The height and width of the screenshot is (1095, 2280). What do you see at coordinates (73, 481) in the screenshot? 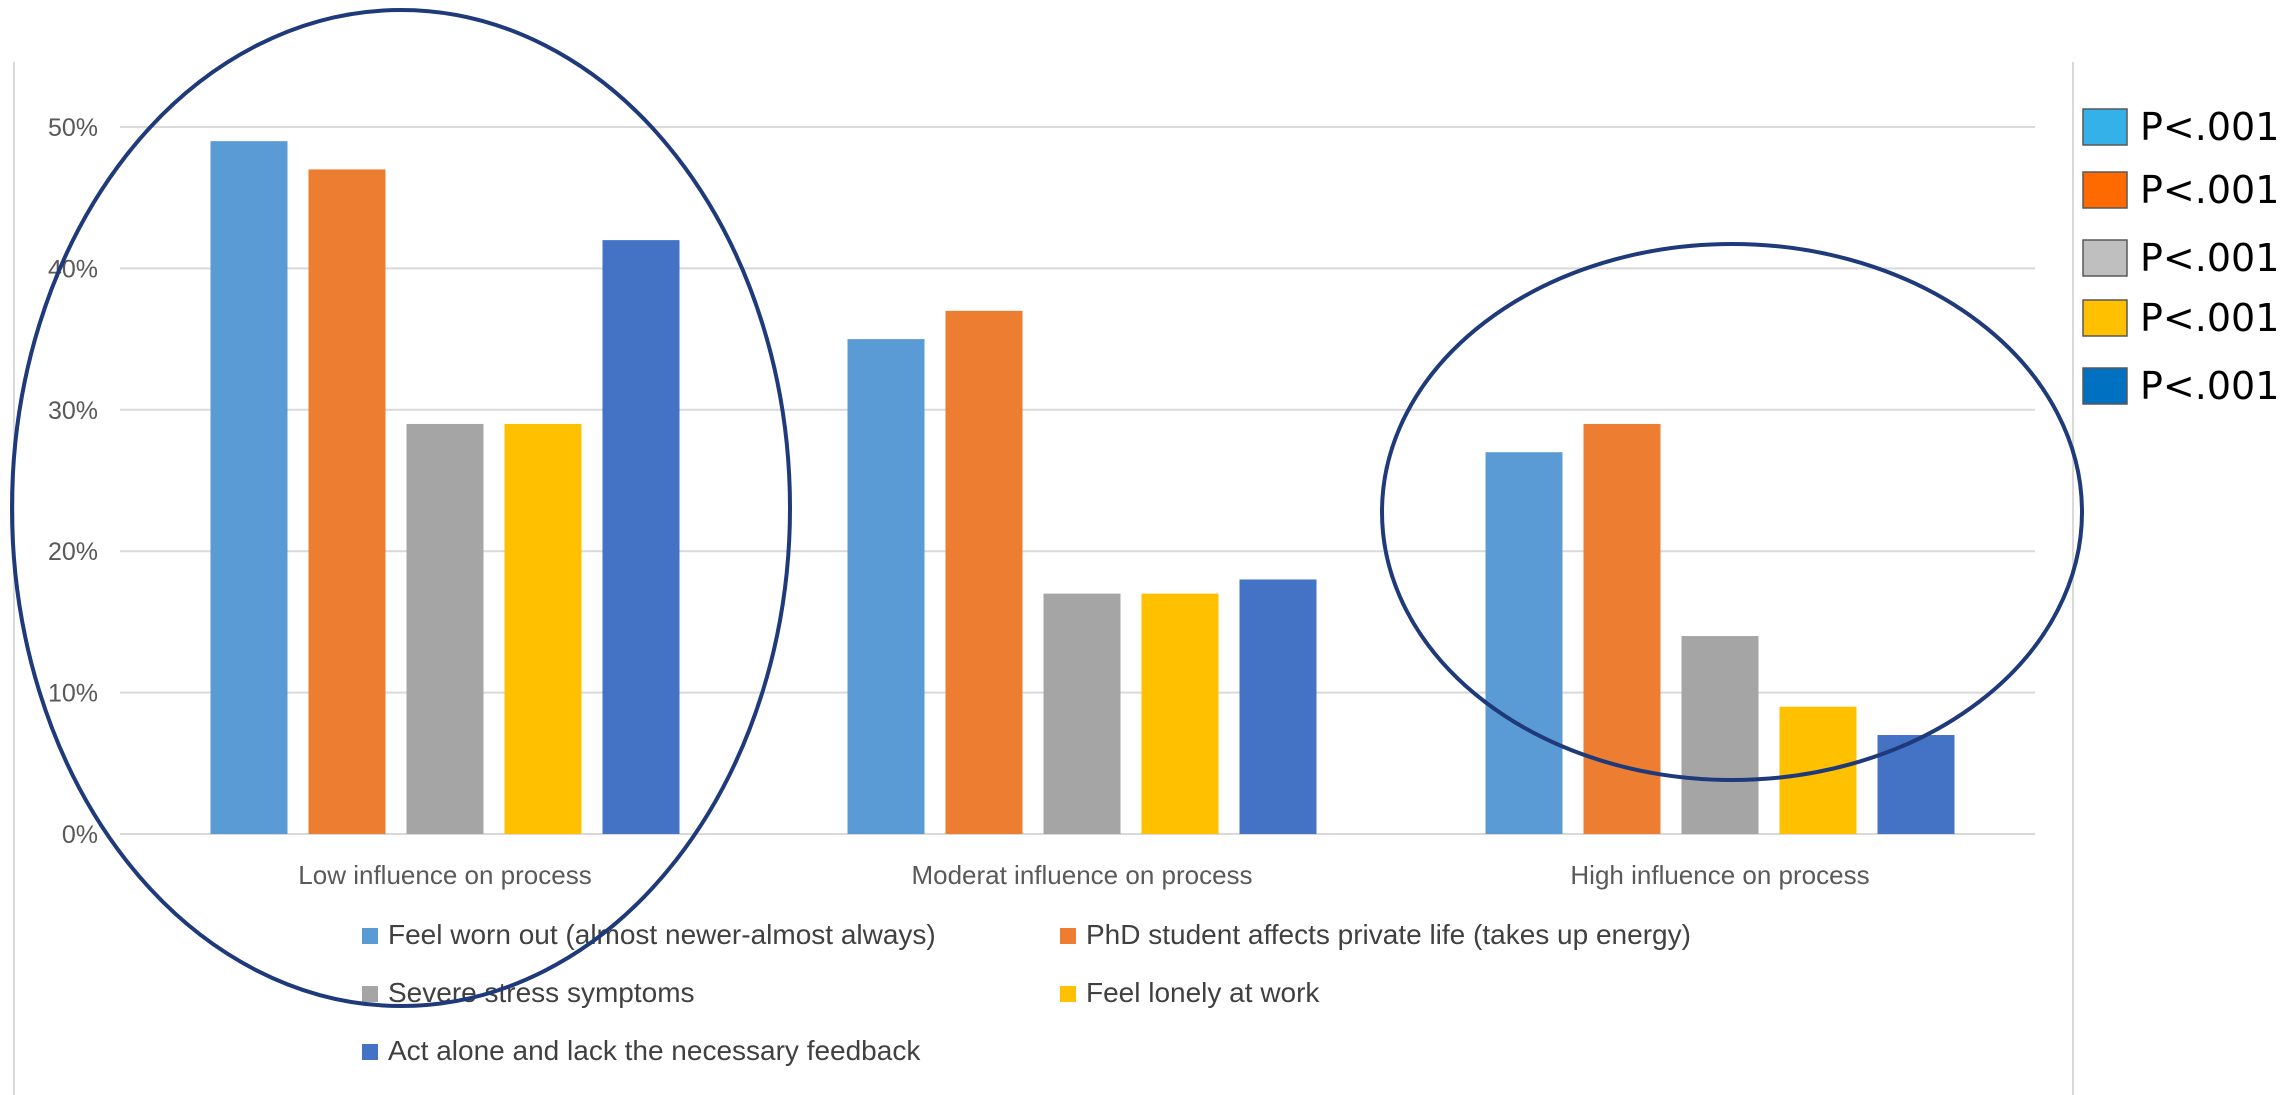
I see `y-axis-ticks: 0%10%20%30%40%50%` at bounding box center [73, 481].